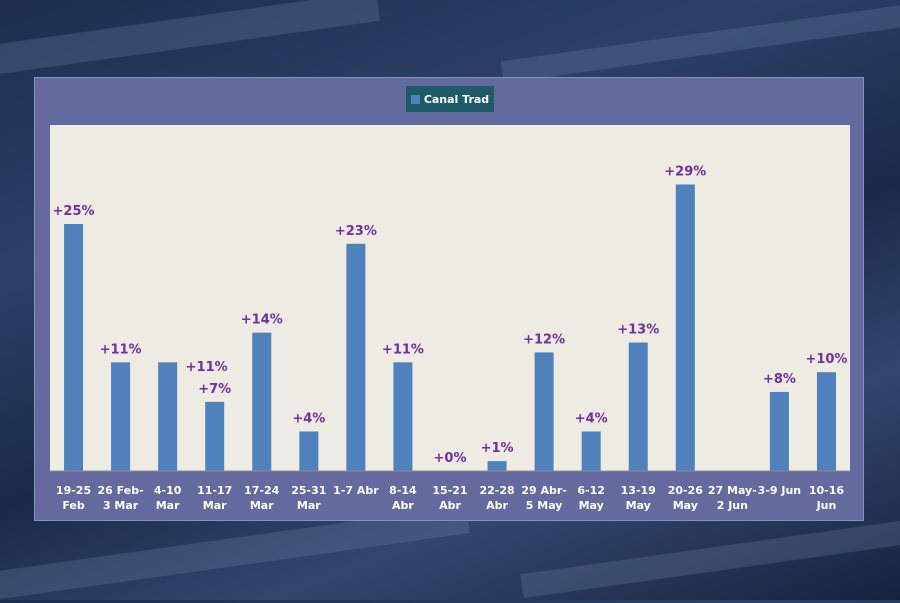 Image resolution: width=900 pixels, height=603 pixels. Describe the element at coordinates (449, 490) in the screenshot. I see `x-tick-label: 15-21` at that location.